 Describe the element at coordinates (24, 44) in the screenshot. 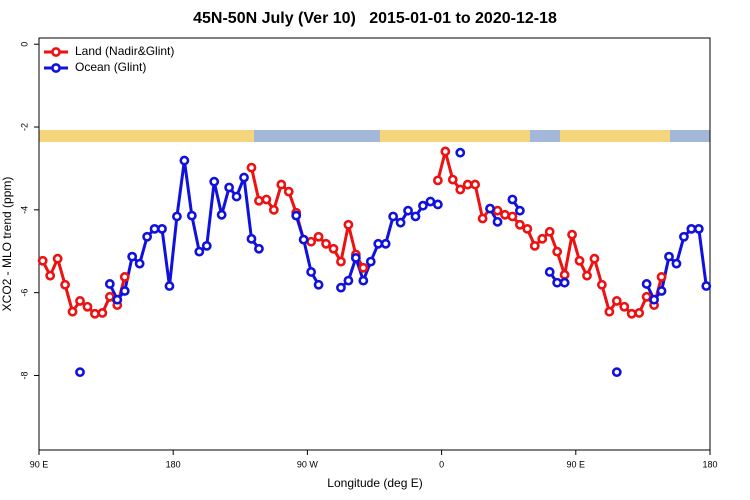

I see `y-tick-label: 0` at that location.